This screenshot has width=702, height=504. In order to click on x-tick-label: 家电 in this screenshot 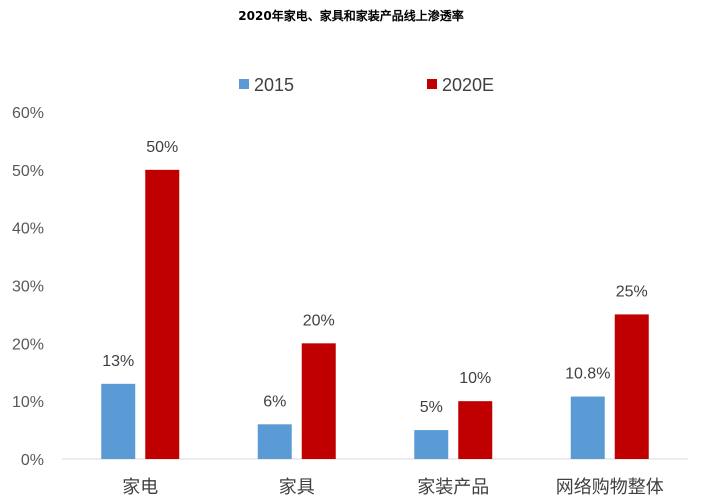, I will do `click(140, 487)`.